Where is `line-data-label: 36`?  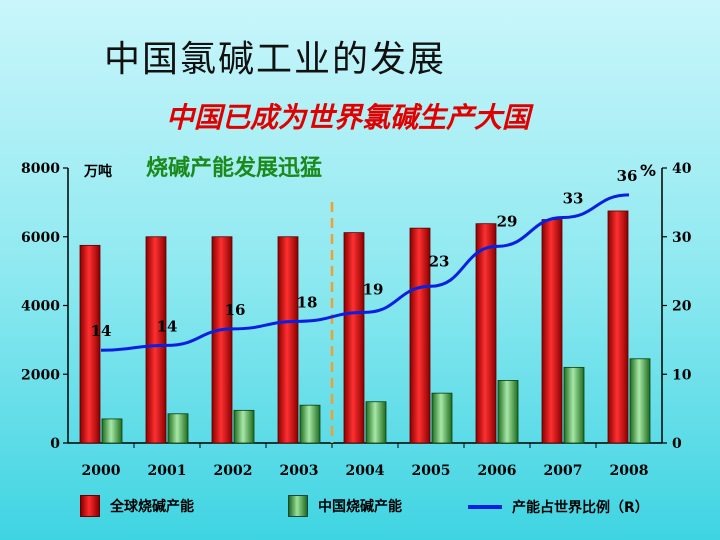 line-data-label: 36 is located at coordinates (627, 176).